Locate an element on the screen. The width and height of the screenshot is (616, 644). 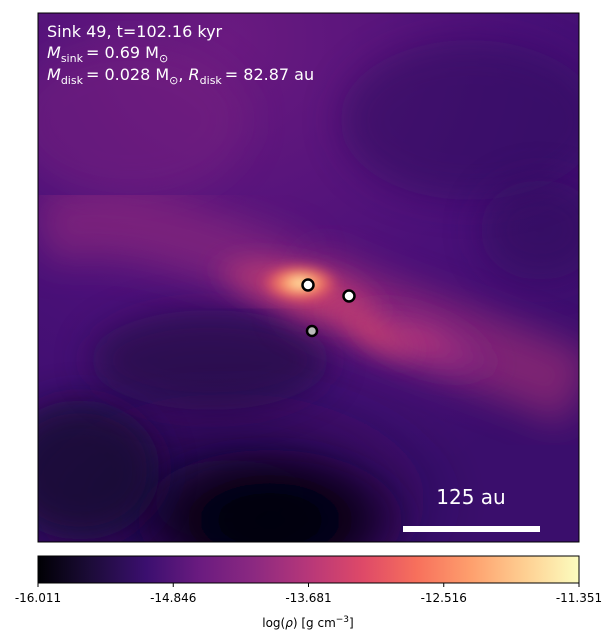
sink-mass-sub: sink is located at coordinates (72, 58).